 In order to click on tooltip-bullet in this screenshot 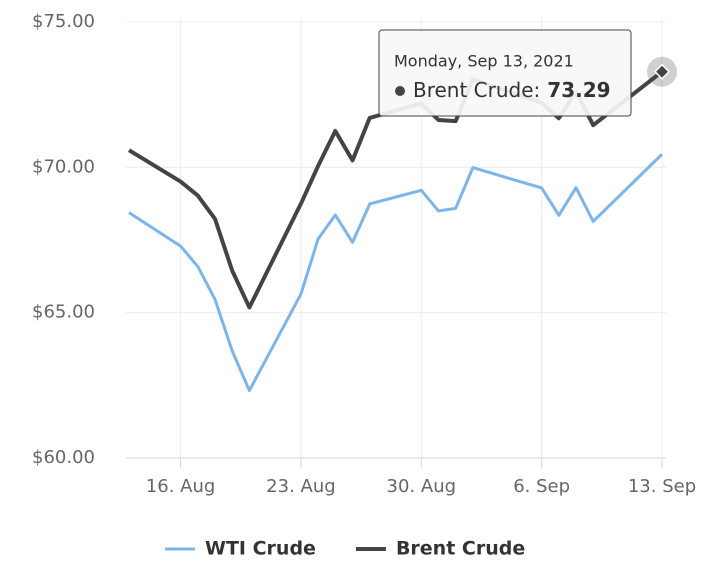, I will do `click(400, 91)`.